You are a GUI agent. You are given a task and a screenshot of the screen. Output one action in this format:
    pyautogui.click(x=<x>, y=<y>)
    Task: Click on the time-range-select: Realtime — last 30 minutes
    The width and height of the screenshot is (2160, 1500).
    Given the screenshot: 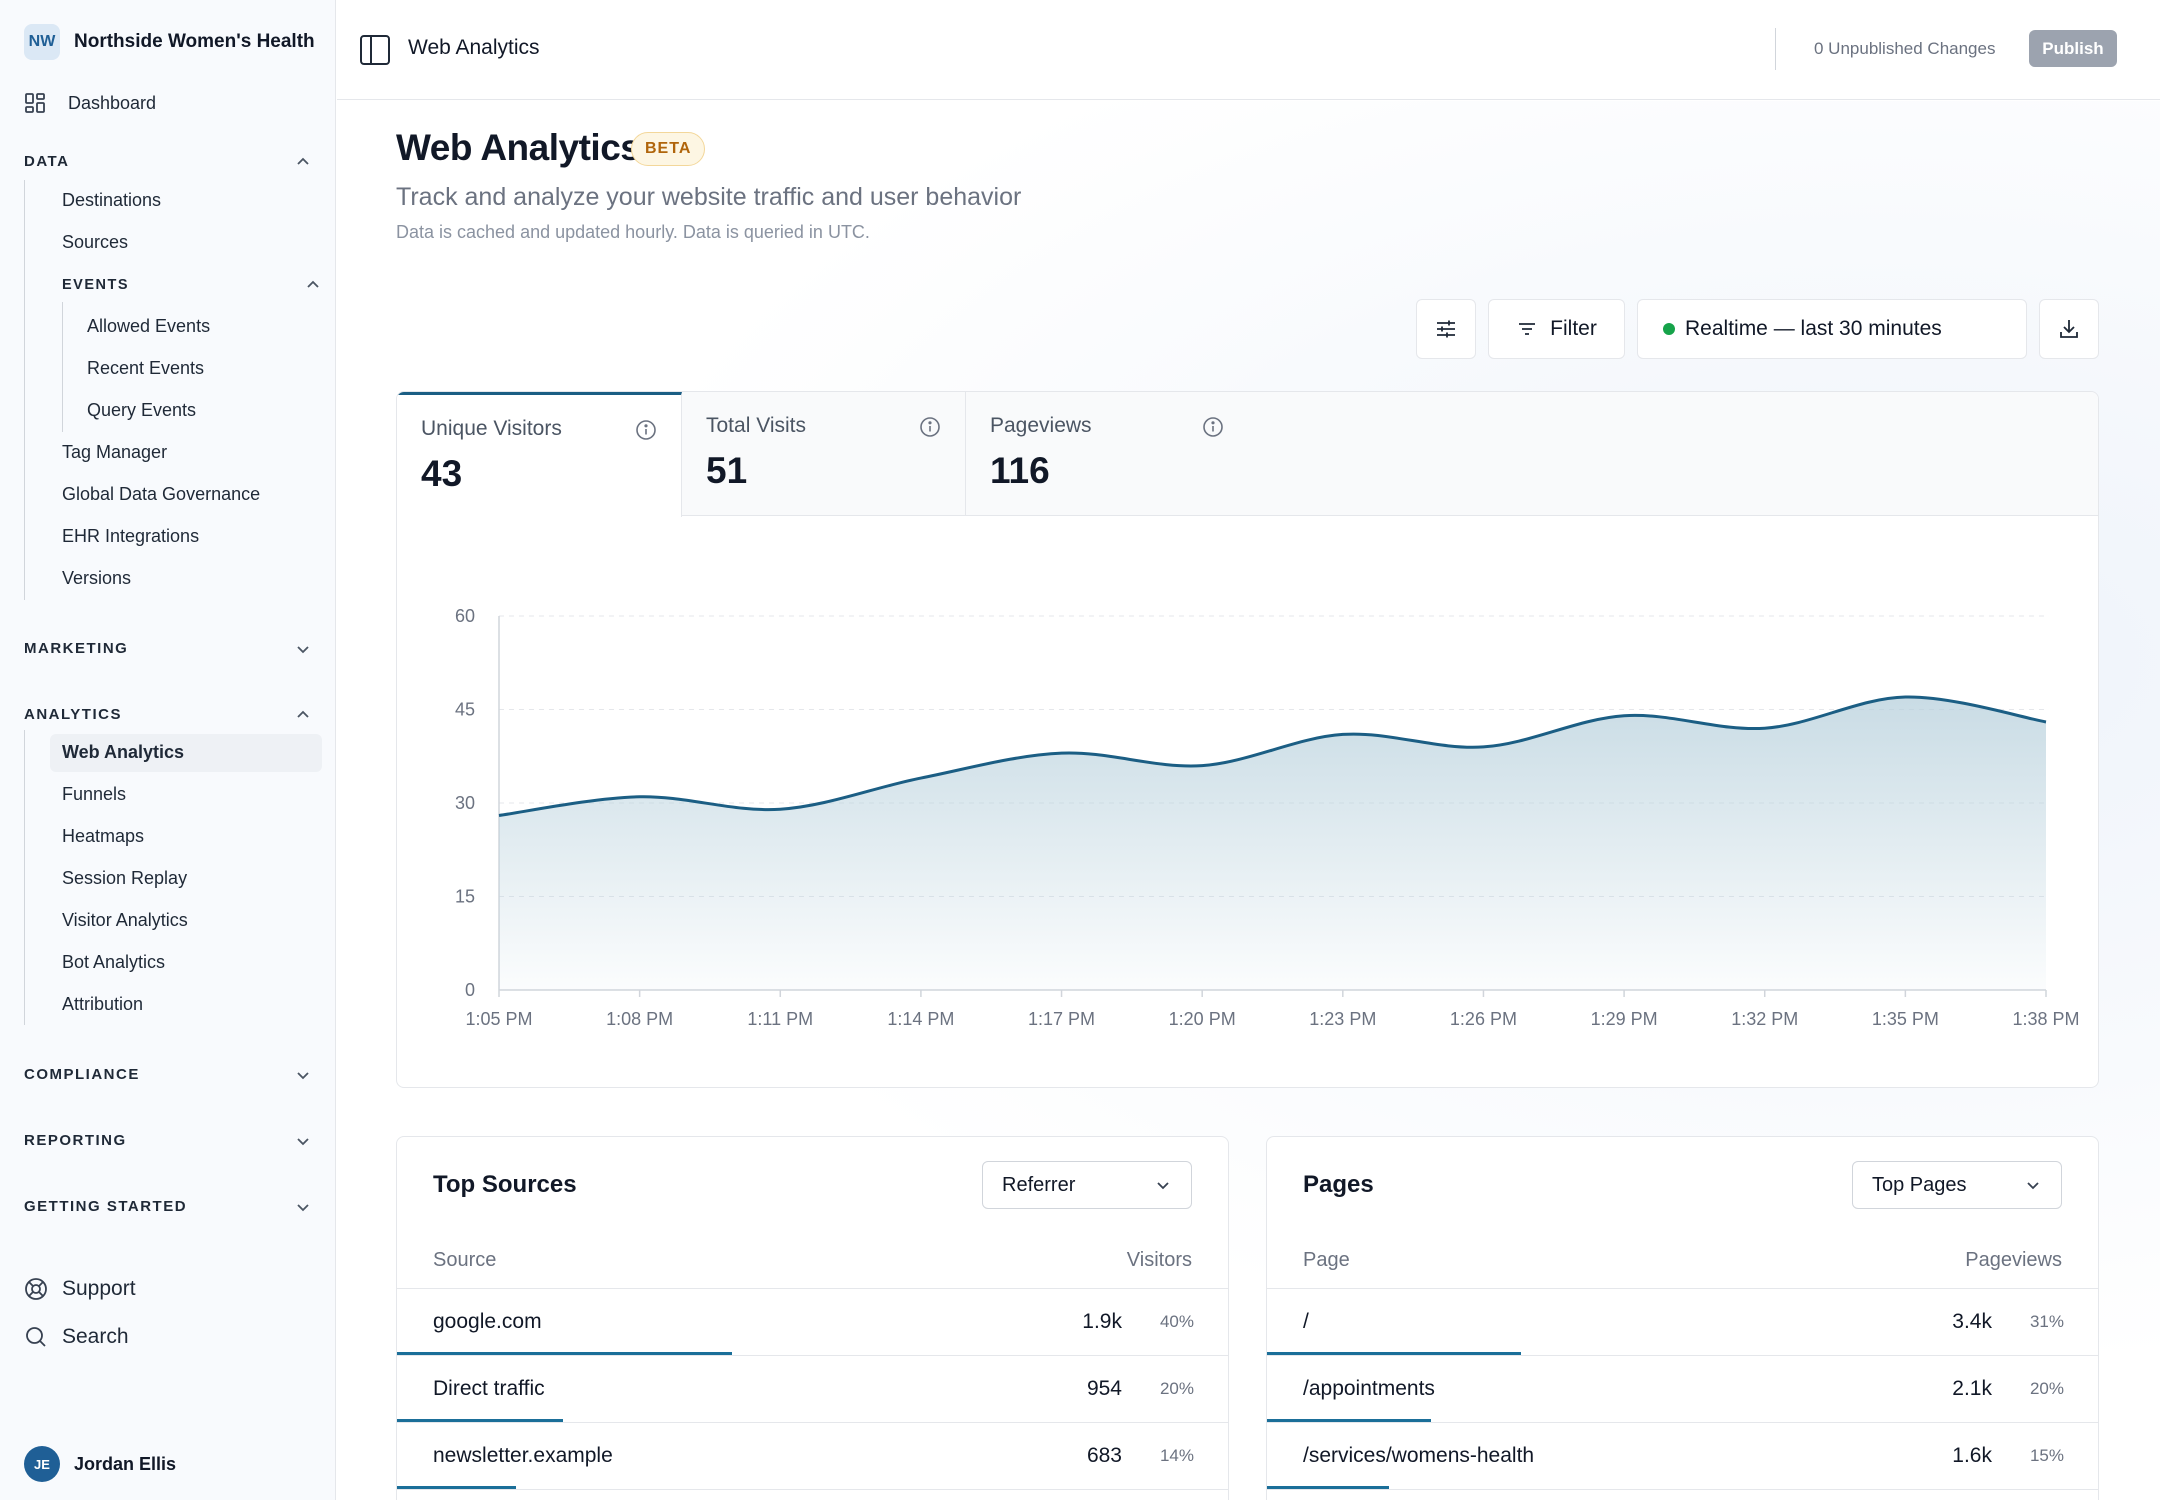 What is the action you would take?
    pyautogui.click(x=1832, y=329)
    